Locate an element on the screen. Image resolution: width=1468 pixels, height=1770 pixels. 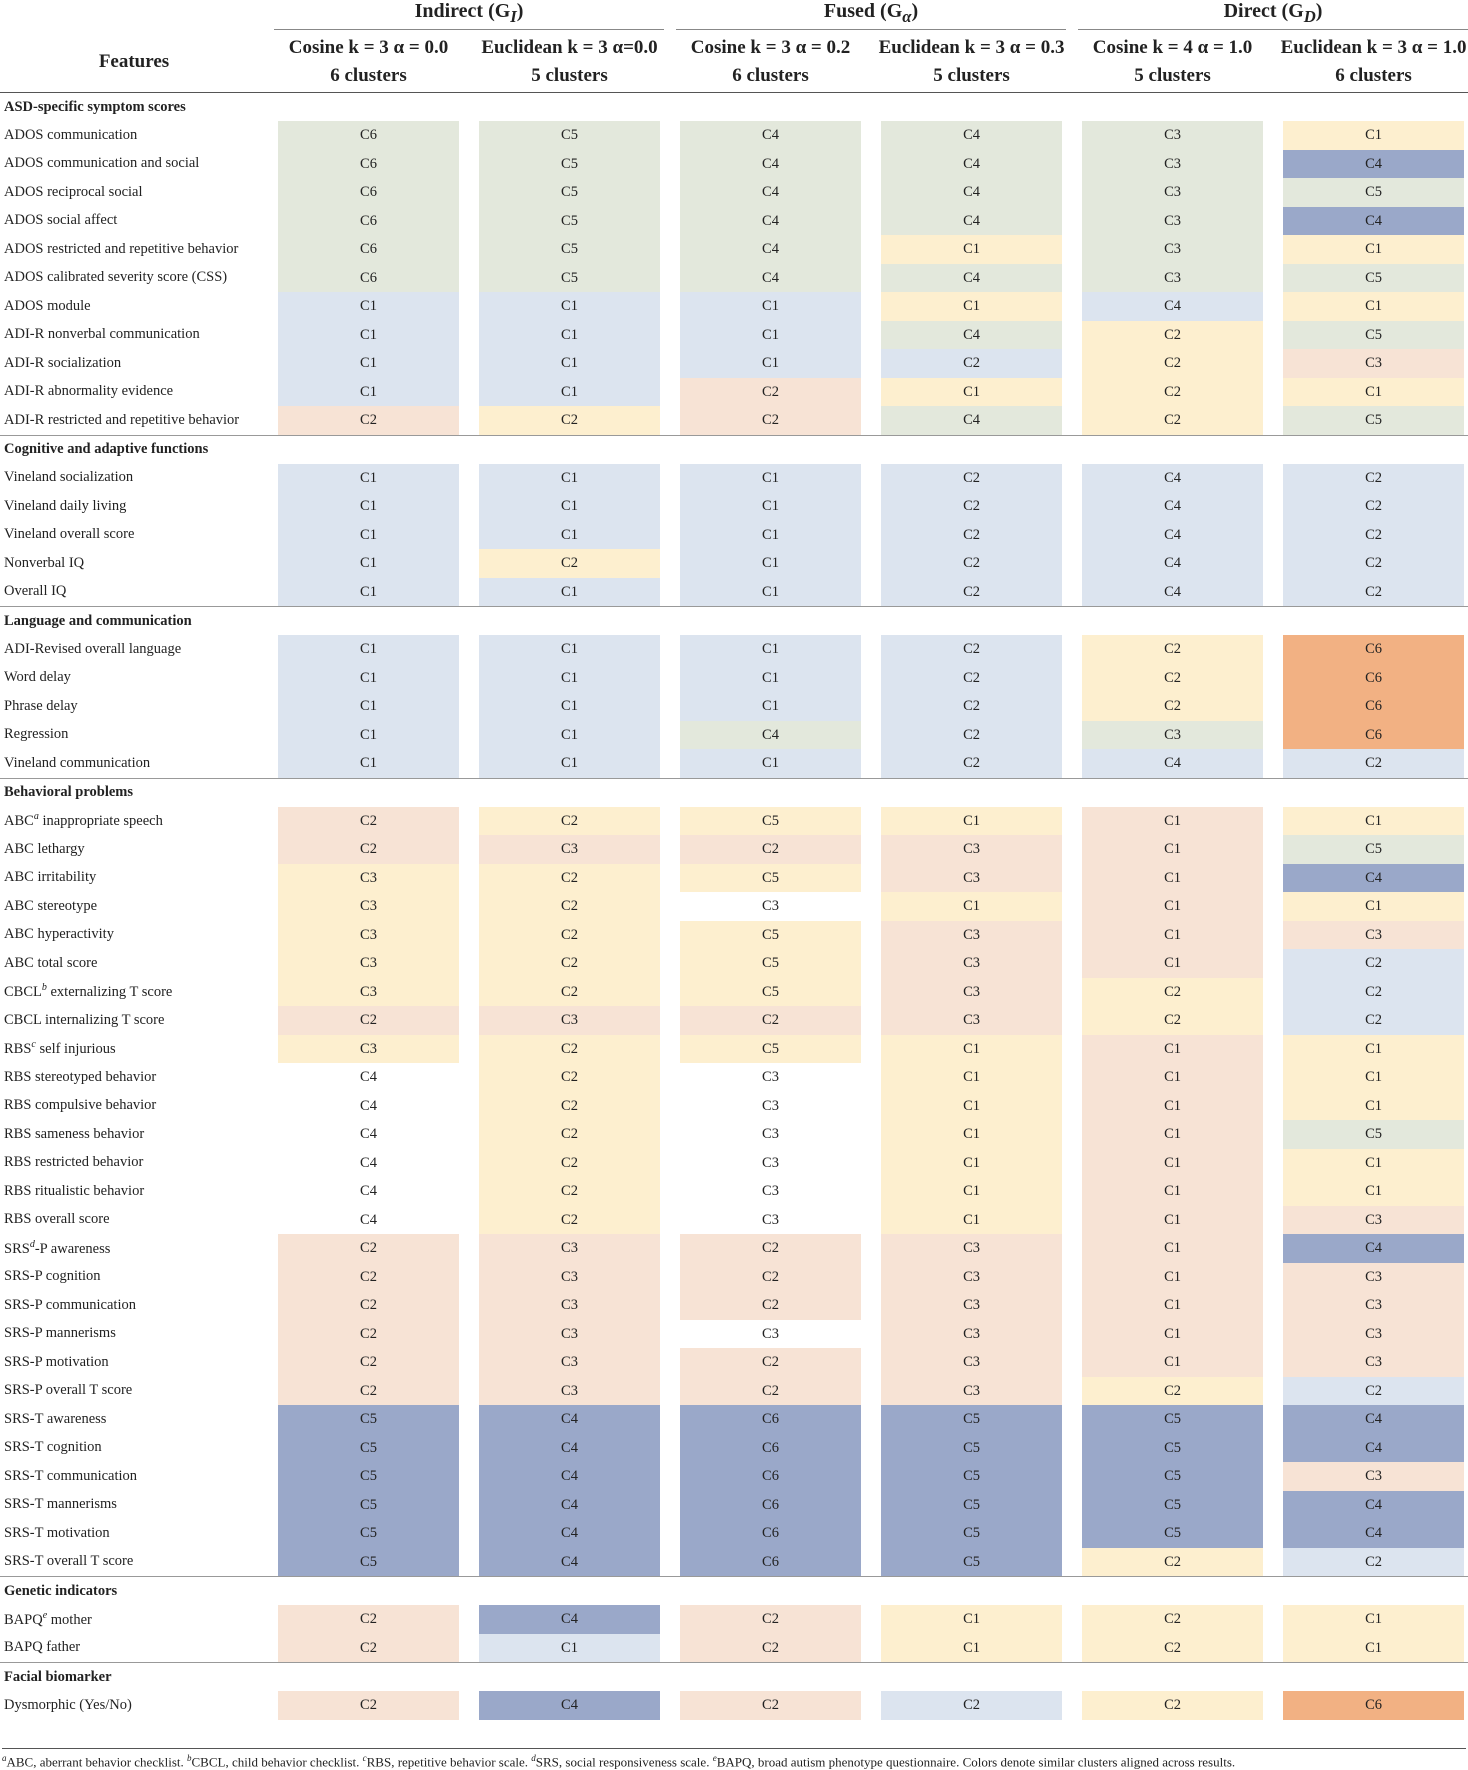
feature-label: ADI-R abnormality evidence is located at coordinates (89, 391).